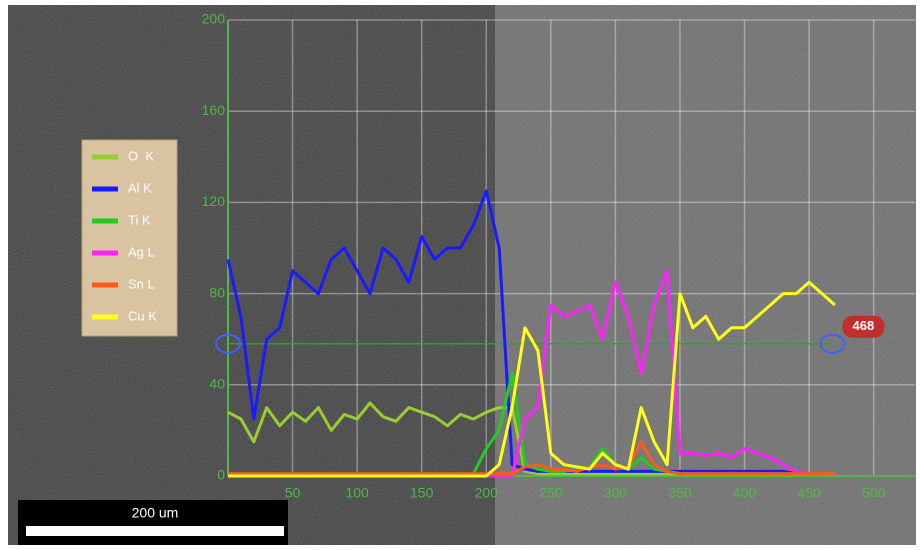 Image resolution: width=920 pixels, height=550 pixels. What do you see at coordinates (616, 493) in the screenshot?
I see `x-tick-label: 300` at bounding box center [616, 493].